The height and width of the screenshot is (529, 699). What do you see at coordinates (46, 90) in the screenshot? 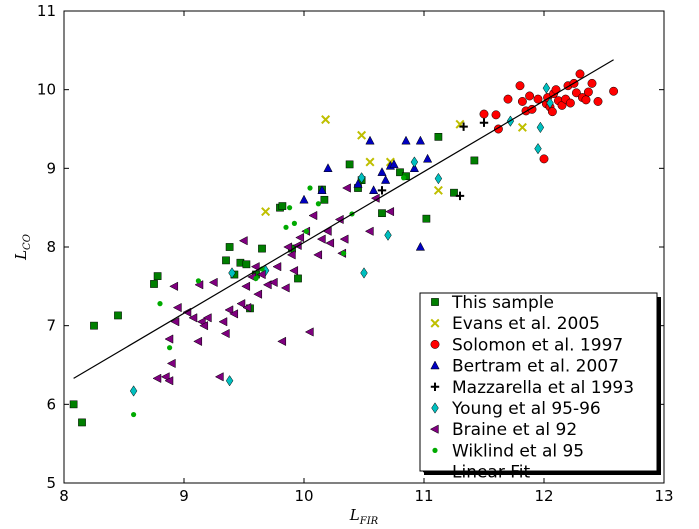
I see `y-tick-label: 10` at bounding box center [46, 90].